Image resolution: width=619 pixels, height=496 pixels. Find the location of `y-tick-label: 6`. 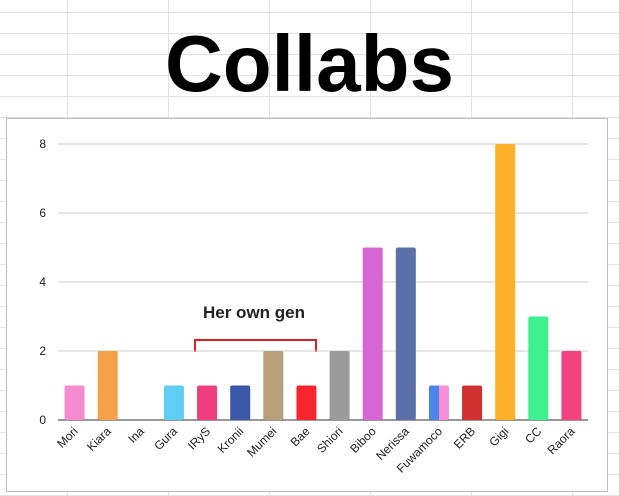

y-tick-label: 6 is located at coordinates (42, 213).